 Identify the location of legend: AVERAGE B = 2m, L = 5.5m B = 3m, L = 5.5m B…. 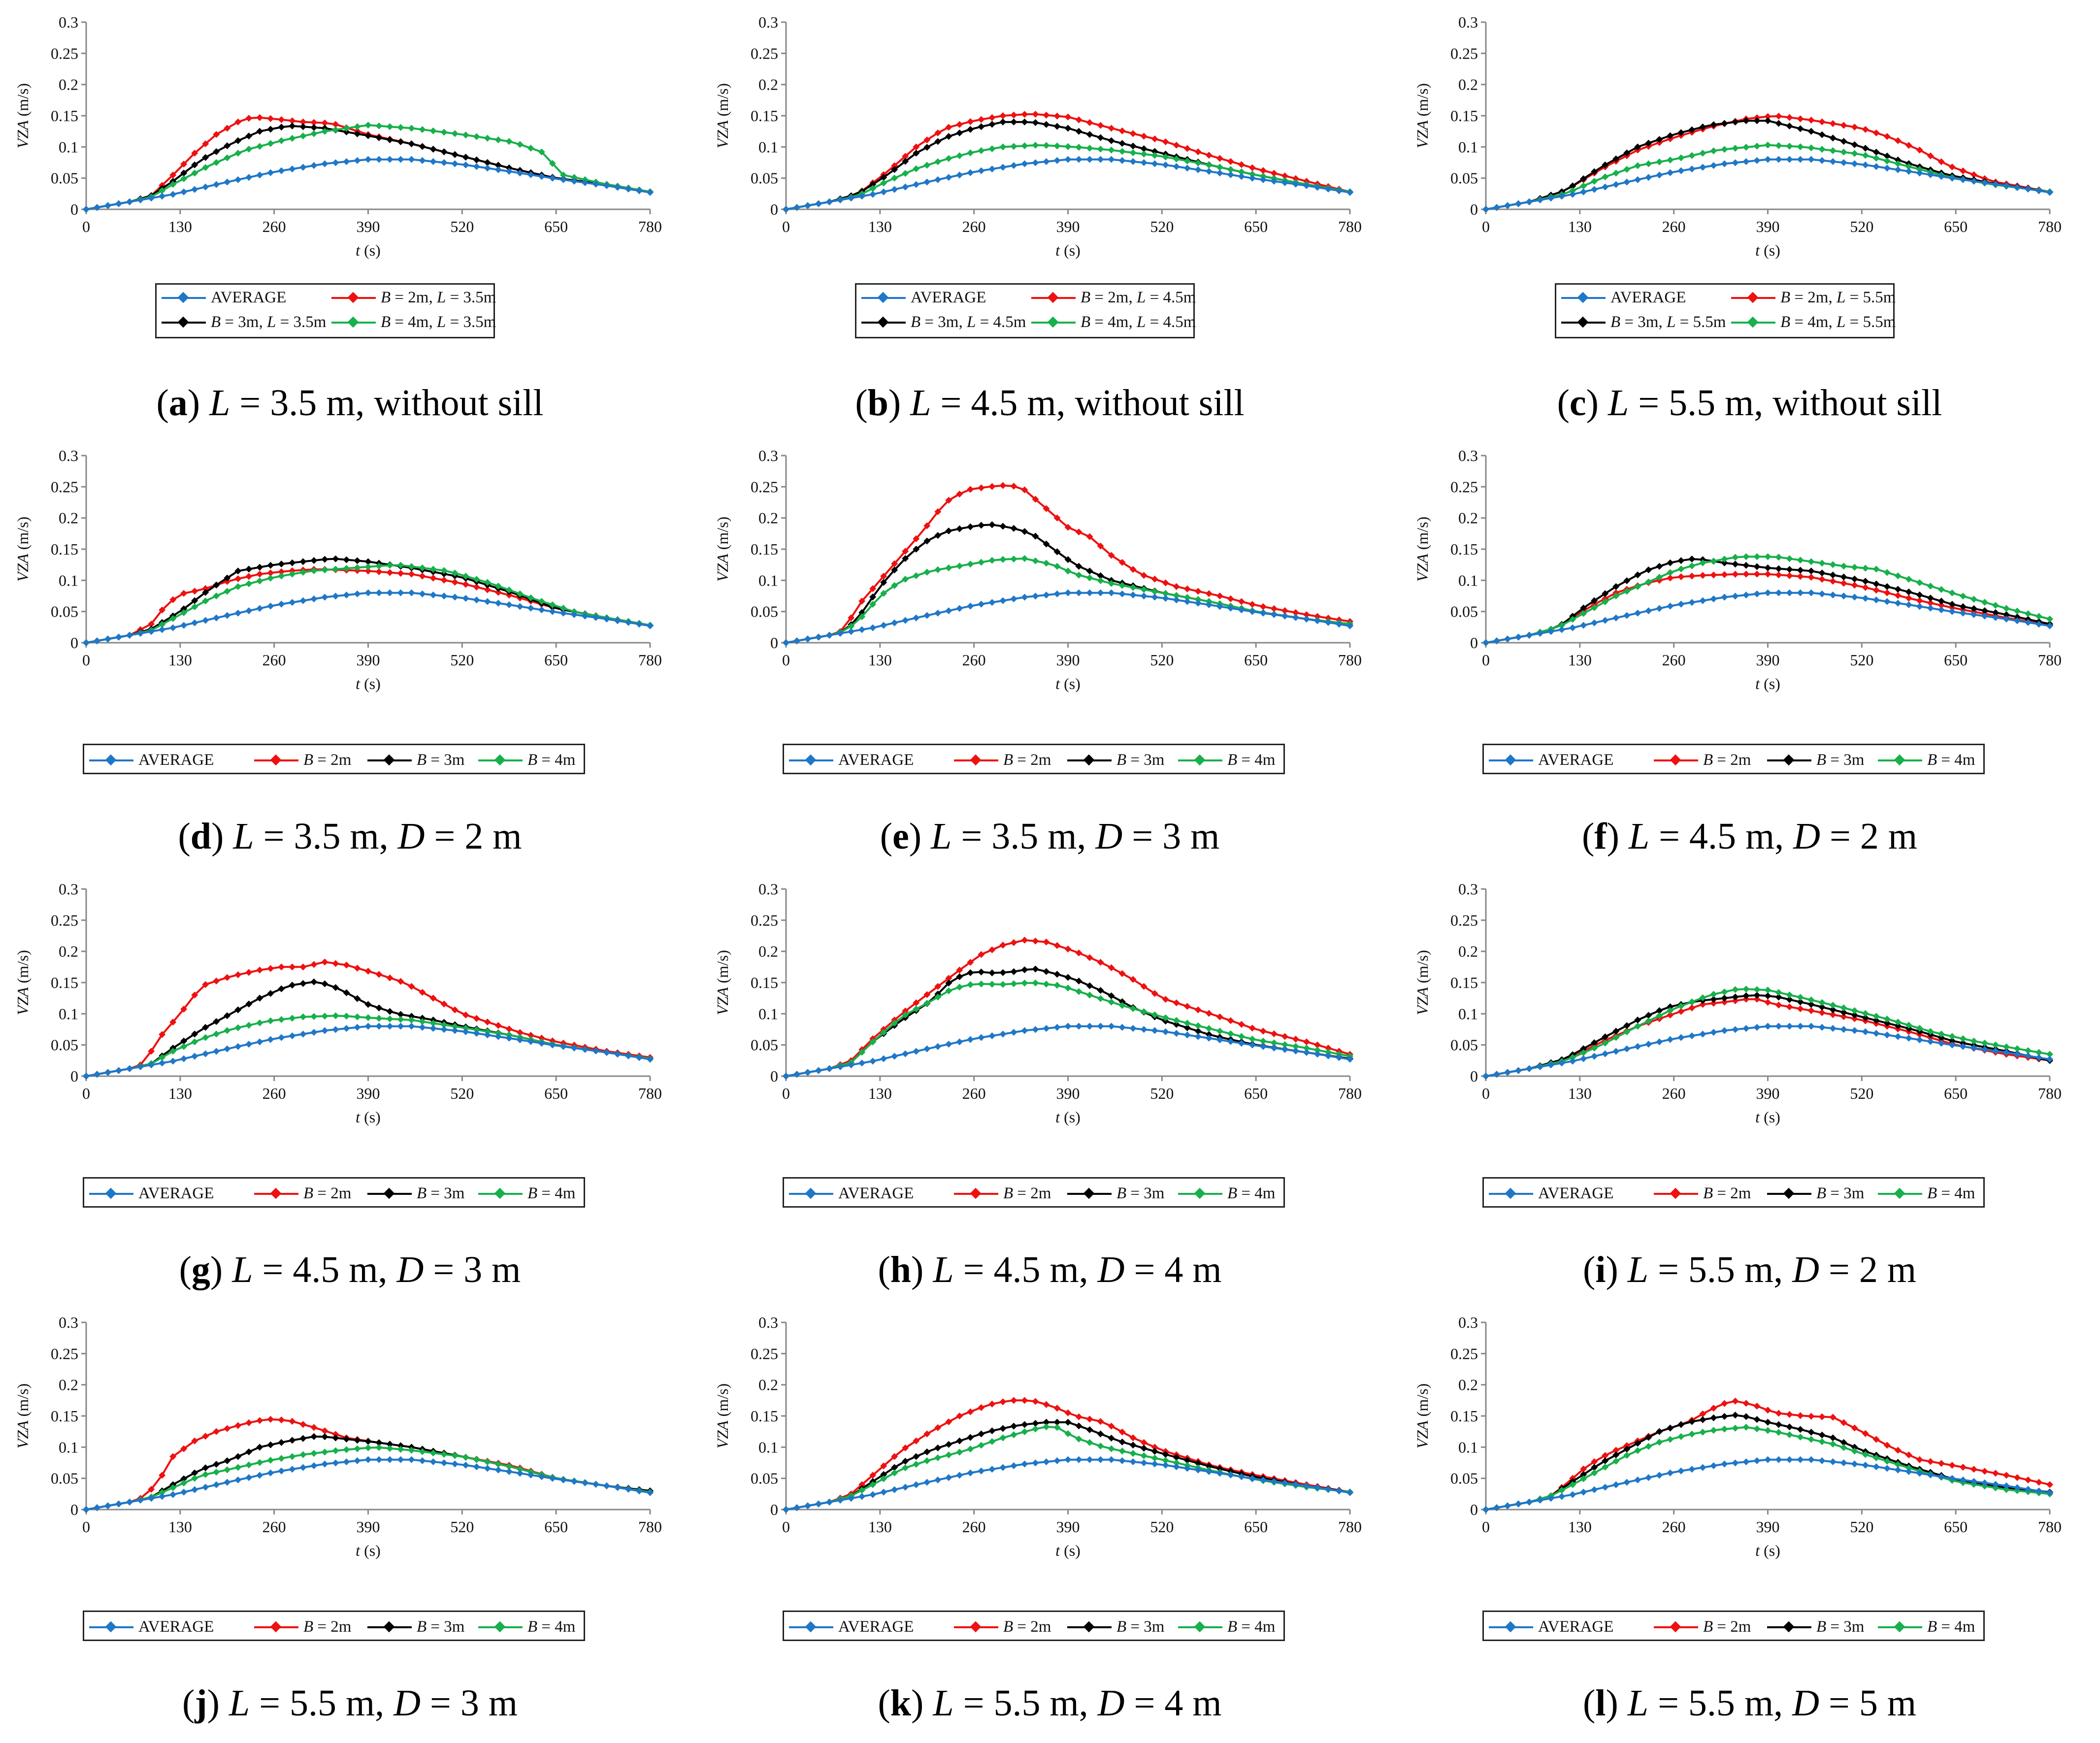
(1725, 310).